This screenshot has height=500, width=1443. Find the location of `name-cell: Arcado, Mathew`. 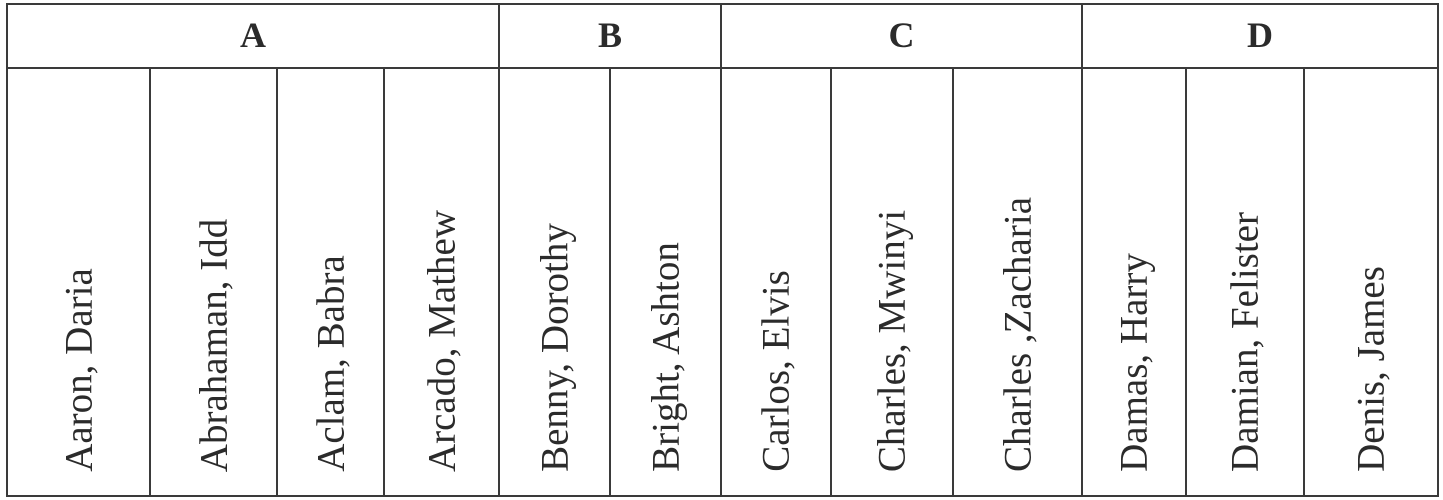

name-cell: Arcado, Mathew is located at coordinates (441, 281).